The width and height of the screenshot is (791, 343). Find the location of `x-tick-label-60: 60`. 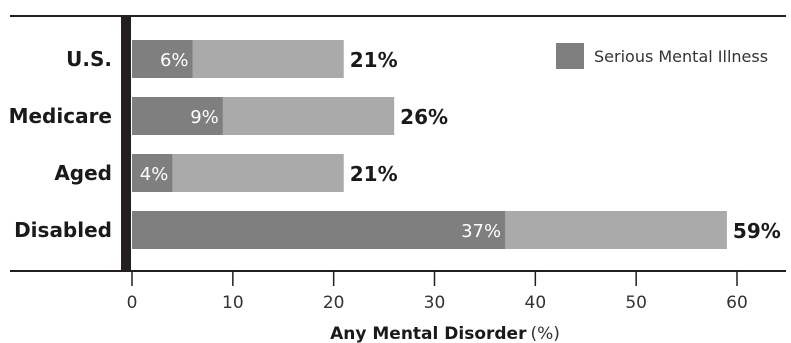

x-tick-label-60: 60 is located at coordinates (737, 303).